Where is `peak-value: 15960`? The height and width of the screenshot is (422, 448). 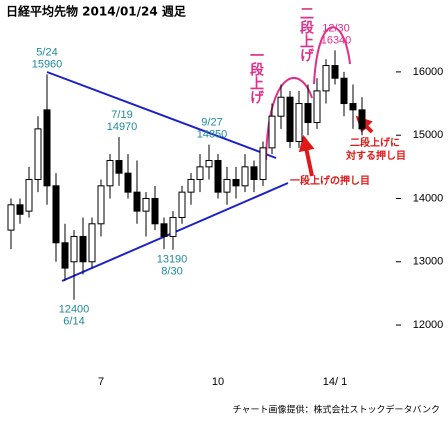 peak-value: 15960 is located at coordinates (47, 64).